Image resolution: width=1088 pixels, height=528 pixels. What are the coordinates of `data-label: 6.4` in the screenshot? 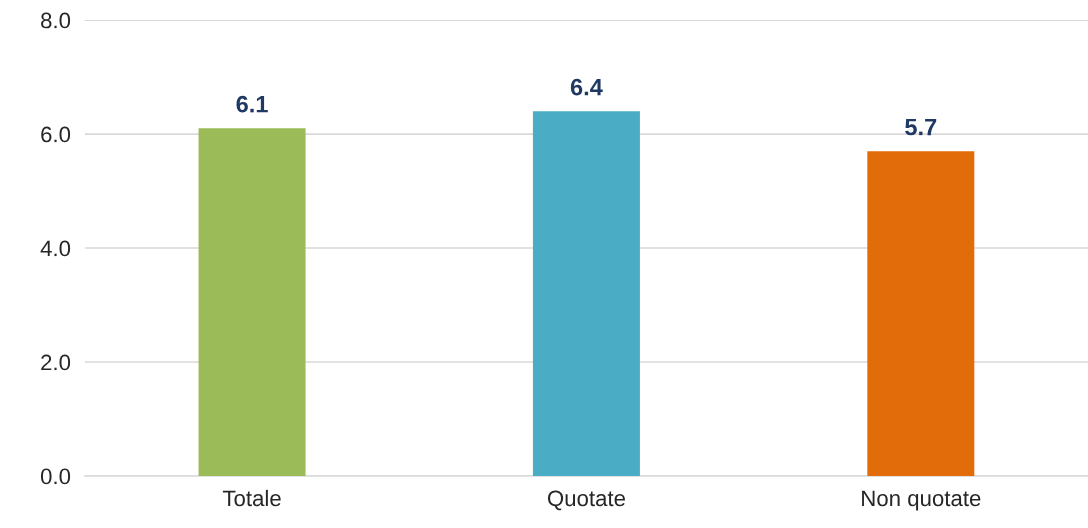 It's located at (586, 87).